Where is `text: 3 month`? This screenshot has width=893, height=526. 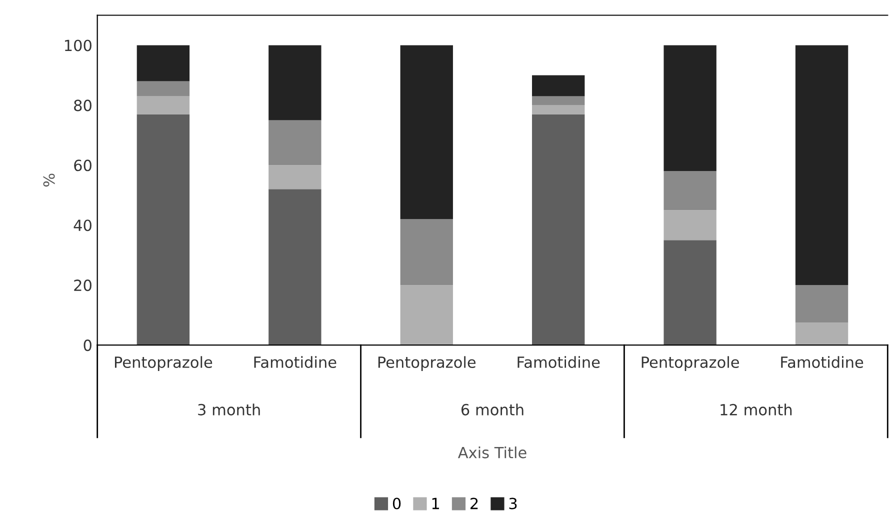 text: 3 month is located at coordinates (229, 410).